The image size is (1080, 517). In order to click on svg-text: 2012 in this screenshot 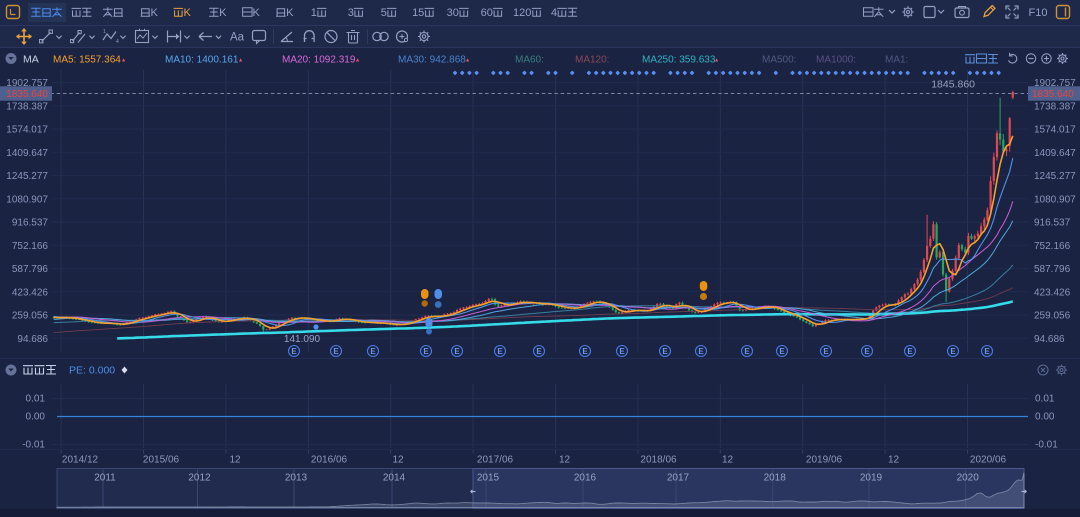, I will do `click(199, 478)`.